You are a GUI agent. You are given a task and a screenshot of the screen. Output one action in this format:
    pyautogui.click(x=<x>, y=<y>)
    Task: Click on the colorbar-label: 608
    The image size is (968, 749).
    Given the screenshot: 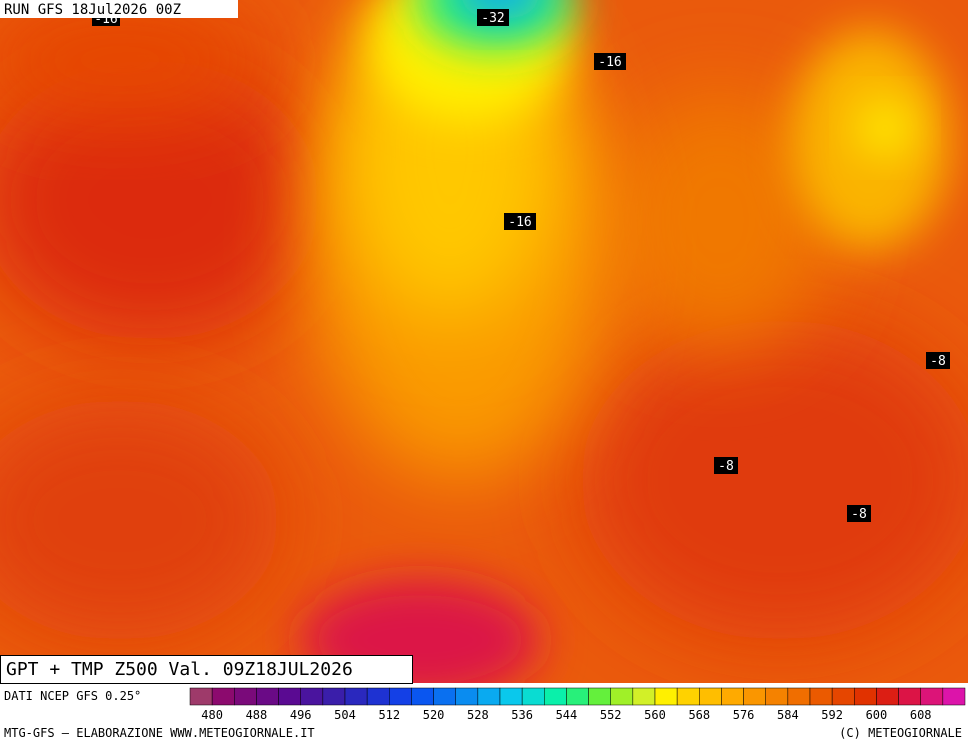 What is the action you would take?
    pyautogui.click(x=921, y=715)
    